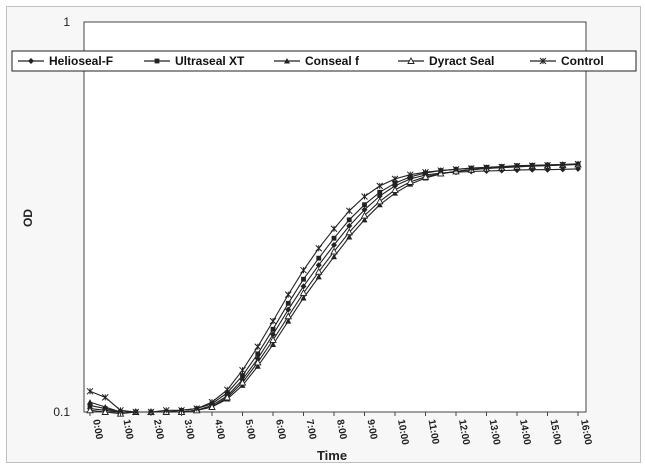  Describe the element at coordinates (332, 61) in the screenshot. I see `legend-label: Conseal f` at that location.